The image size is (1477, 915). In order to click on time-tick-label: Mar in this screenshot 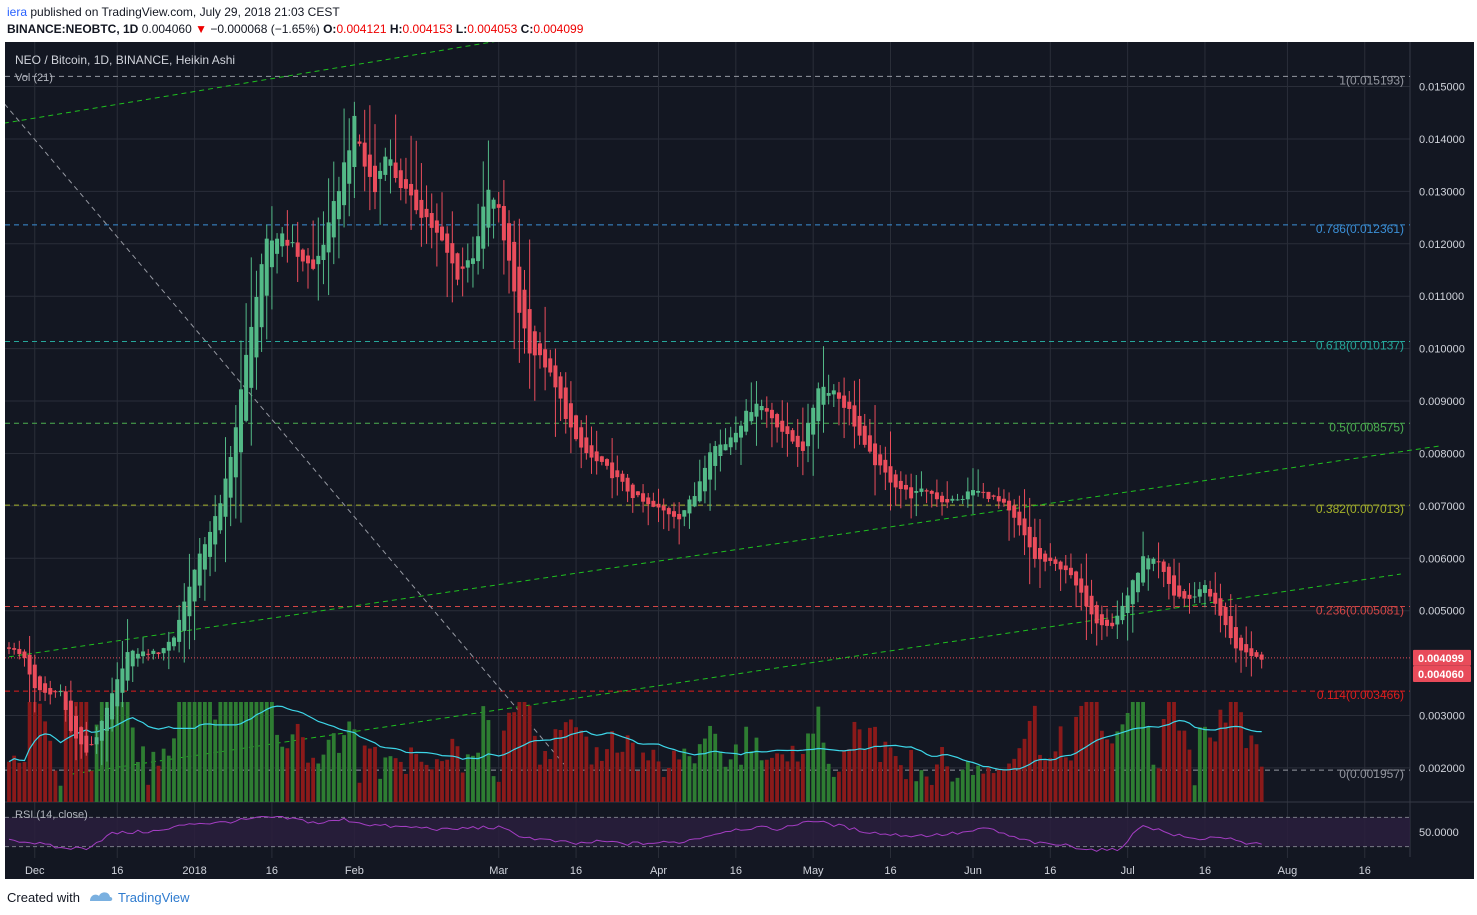, I will do `click(498, 871)`.